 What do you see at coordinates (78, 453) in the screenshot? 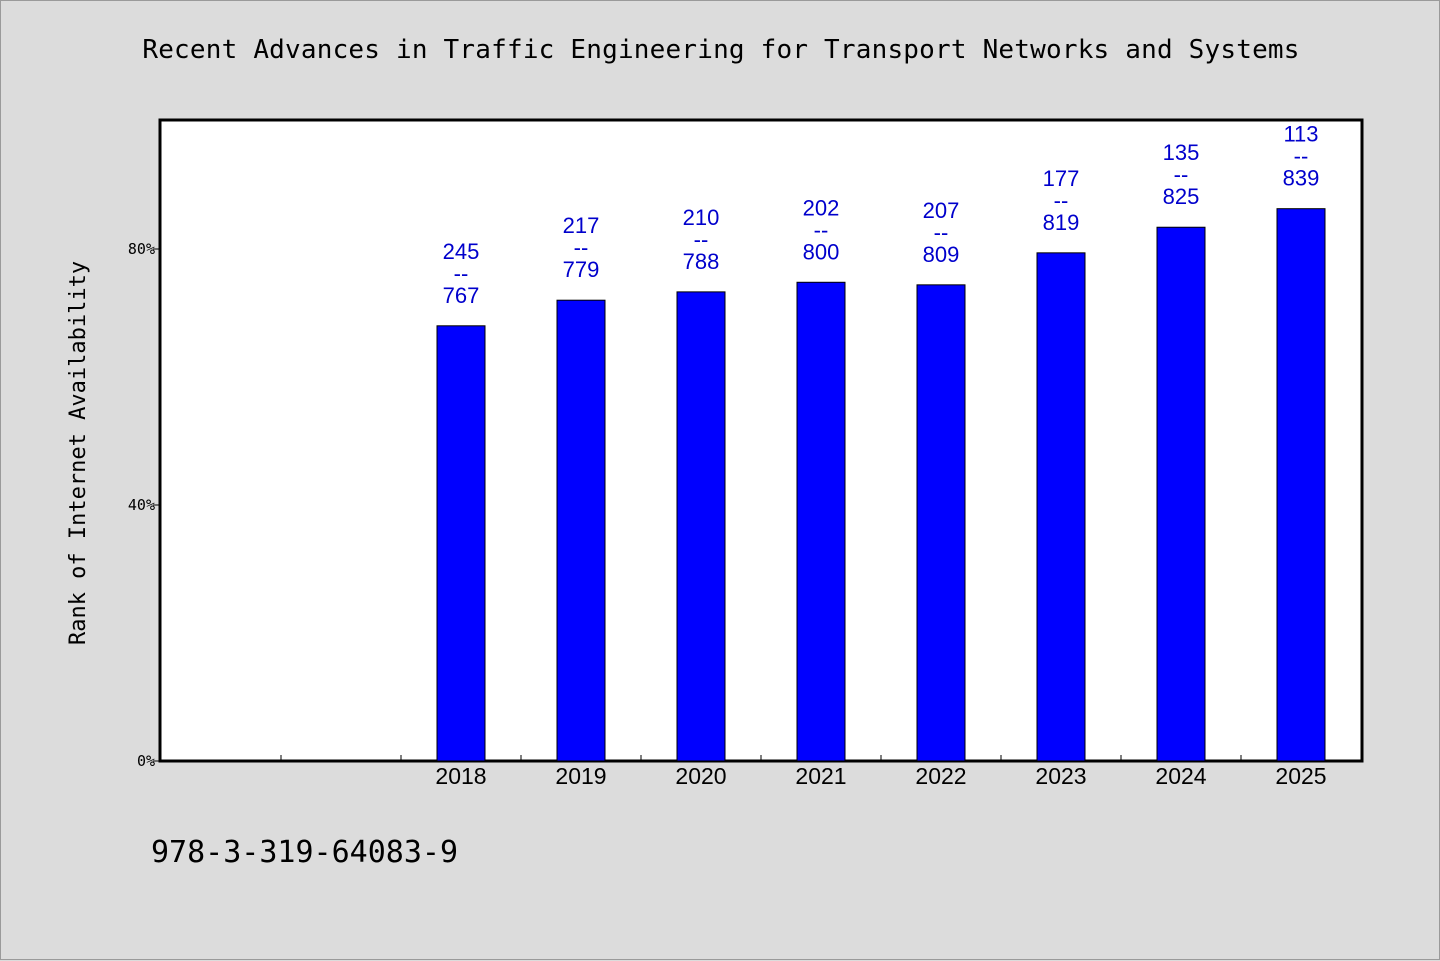
I see `y-axis-label: Rank of Internet Availability` at bounding box center [78, 453].